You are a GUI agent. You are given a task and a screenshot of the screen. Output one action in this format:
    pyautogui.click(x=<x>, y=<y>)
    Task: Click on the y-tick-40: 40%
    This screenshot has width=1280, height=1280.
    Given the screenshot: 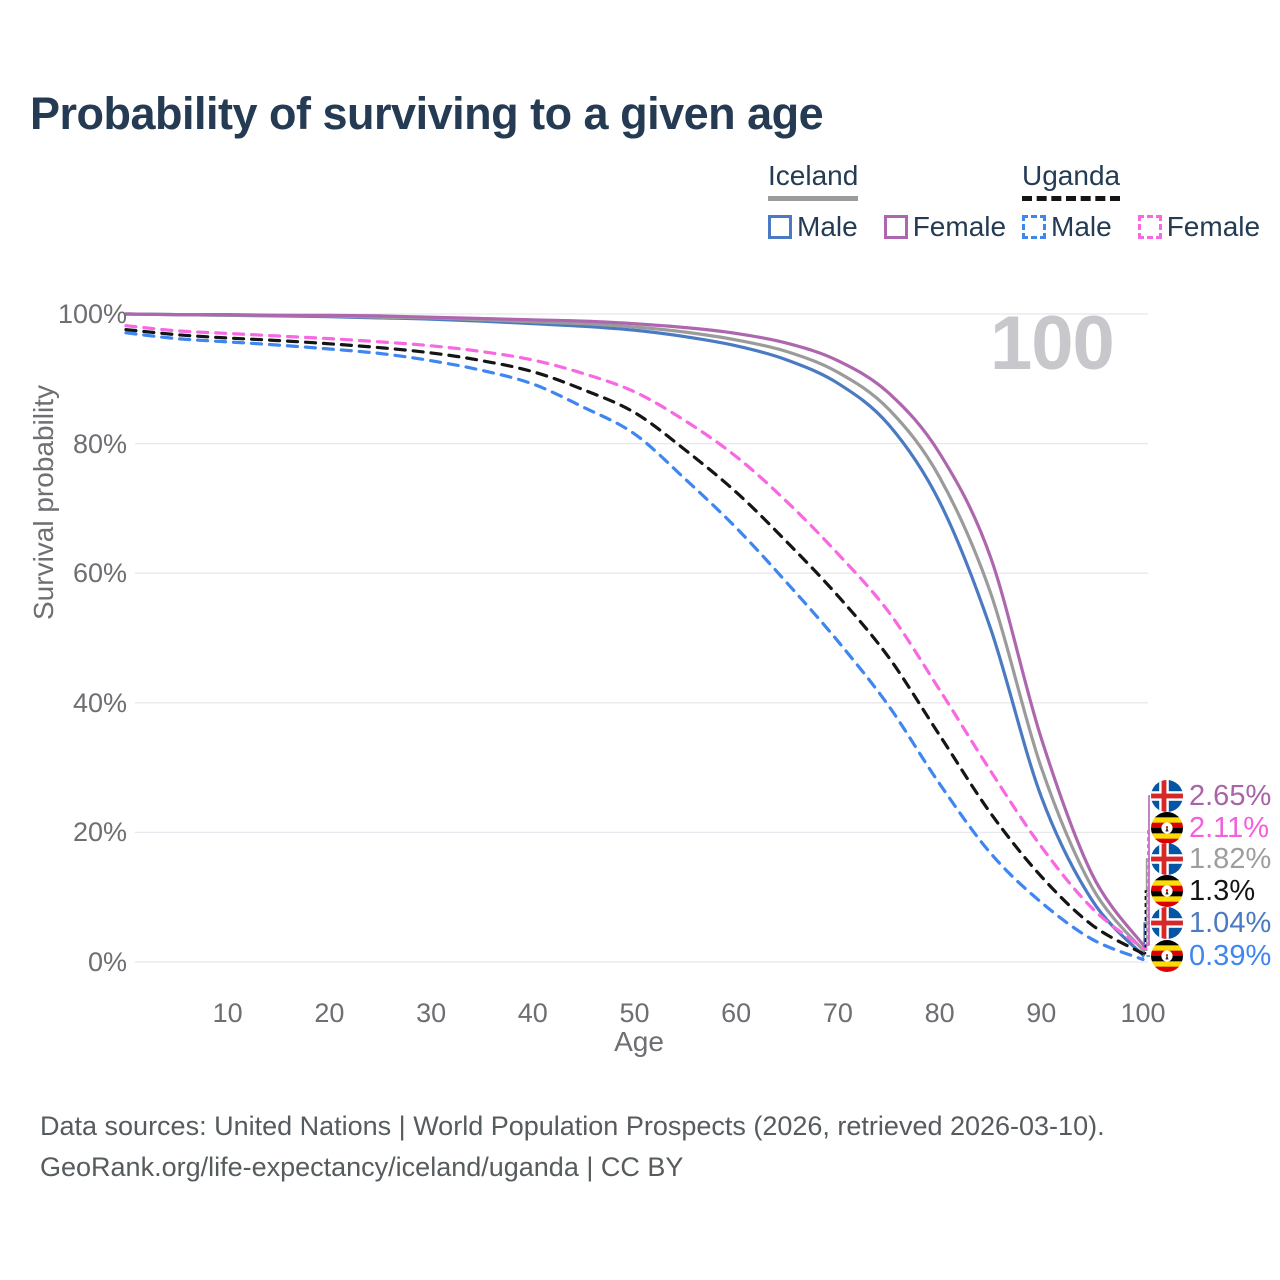 What is the action you would take?
    pyautogui.click(x=99, y=702)
    